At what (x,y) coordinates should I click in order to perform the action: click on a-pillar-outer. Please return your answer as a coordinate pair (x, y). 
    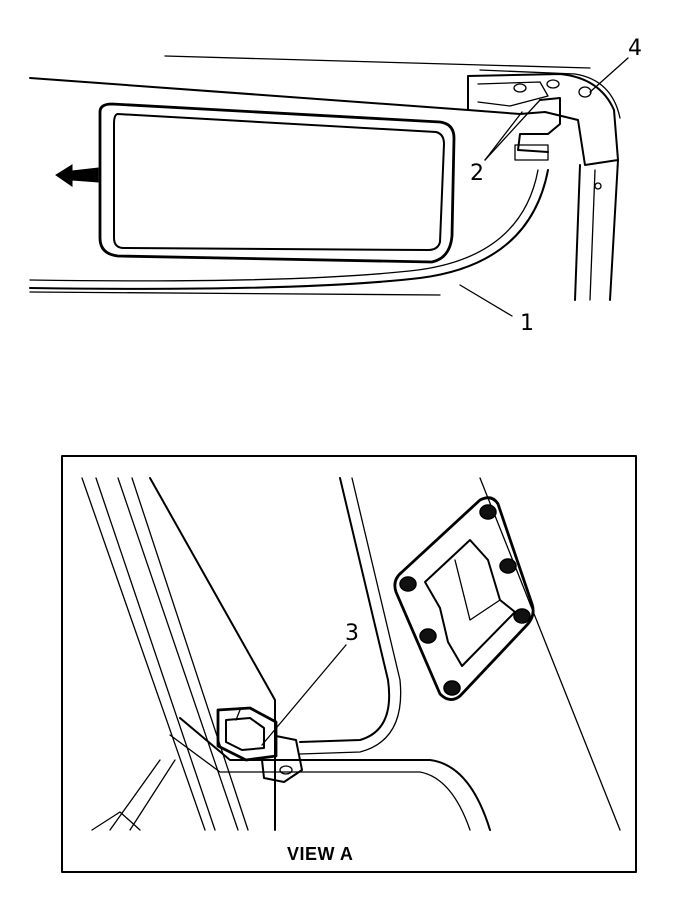
    Looking at the image, I should click on (614, 230).